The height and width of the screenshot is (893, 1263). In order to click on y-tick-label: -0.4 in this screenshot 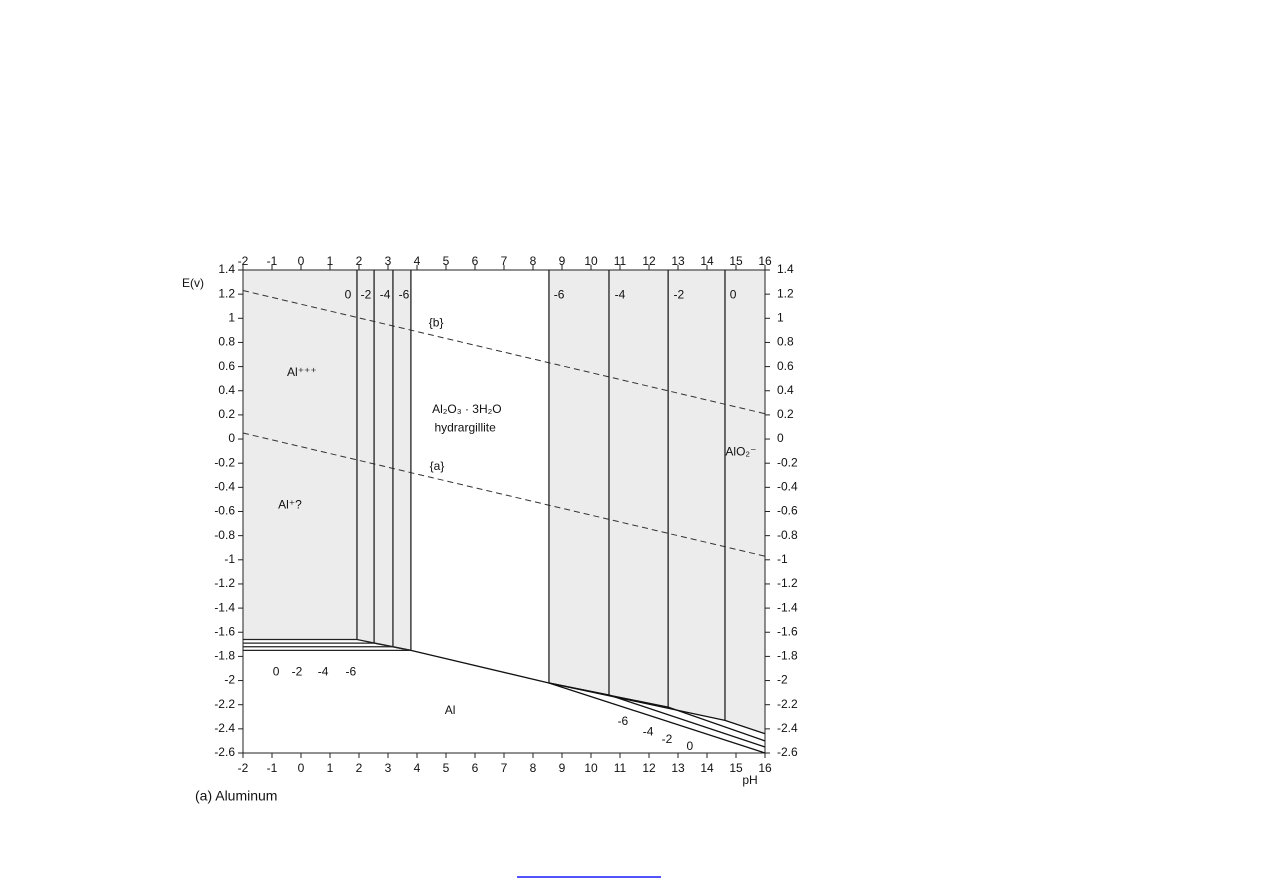, I will do `click(787, 487)`.